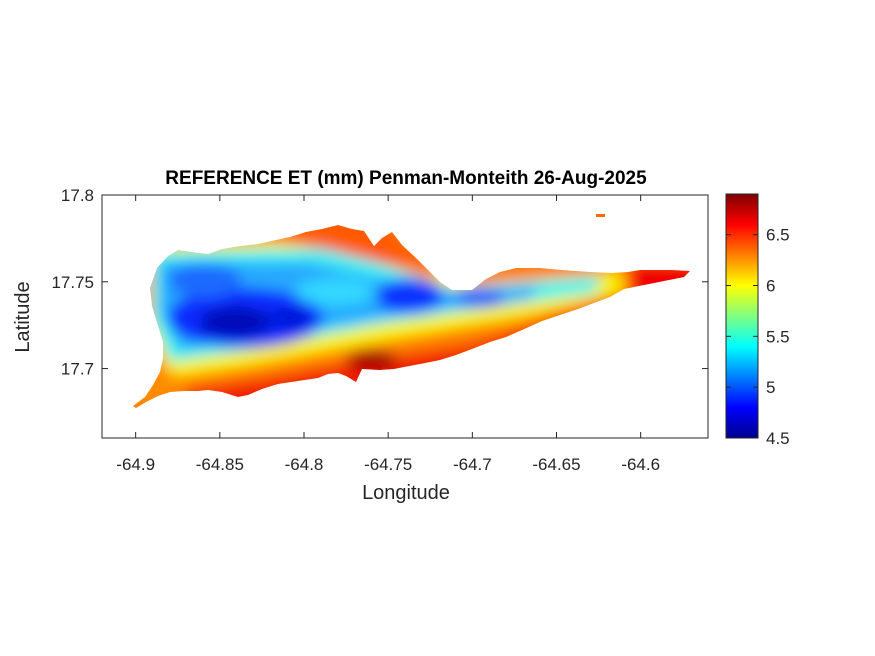 Image resolution: width=875 pixels, height=656 pixels. I want to click on colorbar-tick-label: 4.5, so click(778, 438).